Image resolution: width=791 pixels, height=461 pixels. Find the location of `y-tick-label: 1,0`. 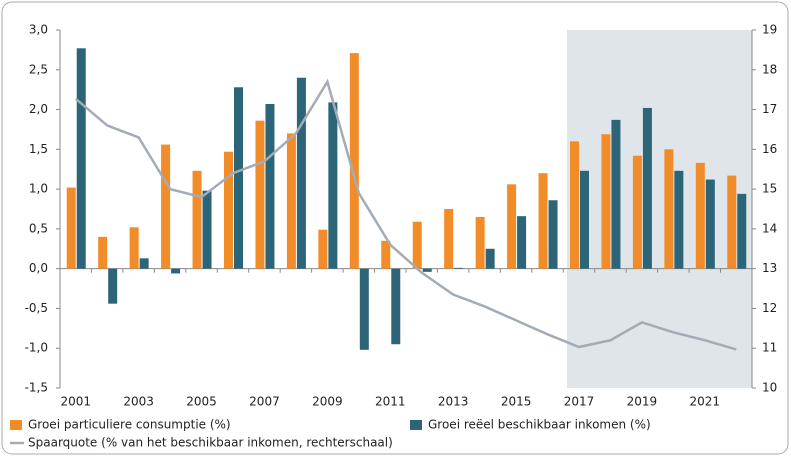

y-tick-label: 1,0 is located at coordinates (38, 189).